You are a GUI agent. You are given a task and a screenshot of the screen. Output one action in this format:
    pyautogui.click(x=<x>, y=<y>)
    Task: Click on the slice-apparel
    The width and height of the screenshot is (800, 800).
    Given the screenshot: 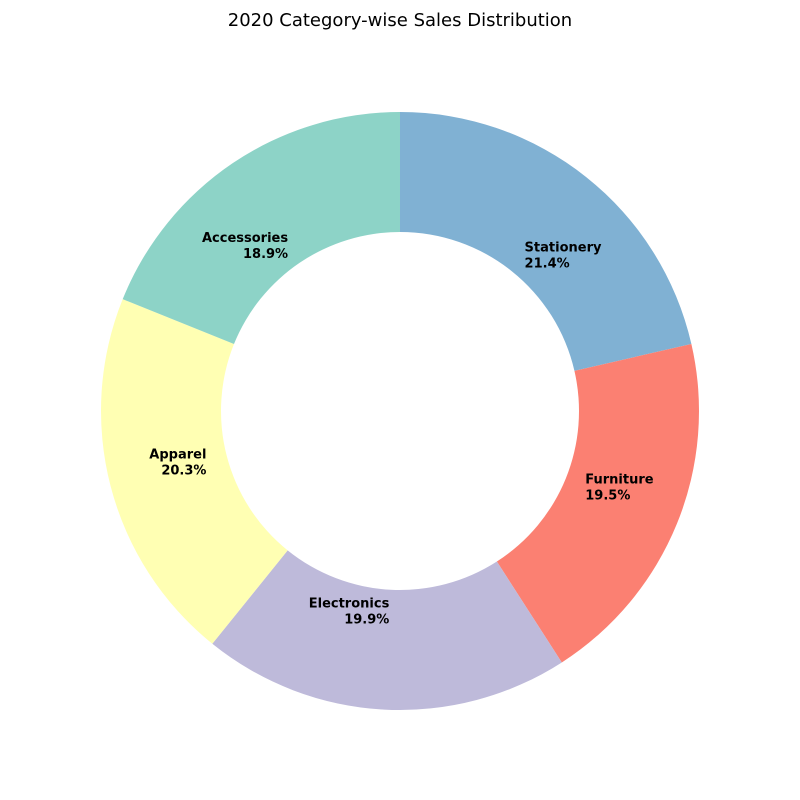 What is the action you would take?
    pyautogui.click(x=194, y=471)
    